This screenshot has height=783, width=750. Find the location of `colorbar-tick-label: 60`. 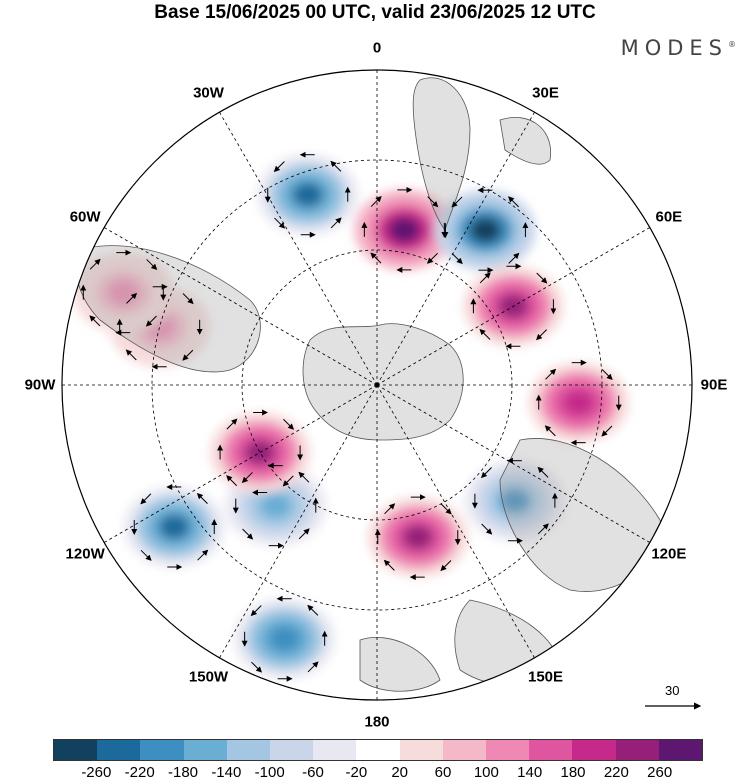

colorbar-tick-label: 60 is located at coordinates (443, 772).